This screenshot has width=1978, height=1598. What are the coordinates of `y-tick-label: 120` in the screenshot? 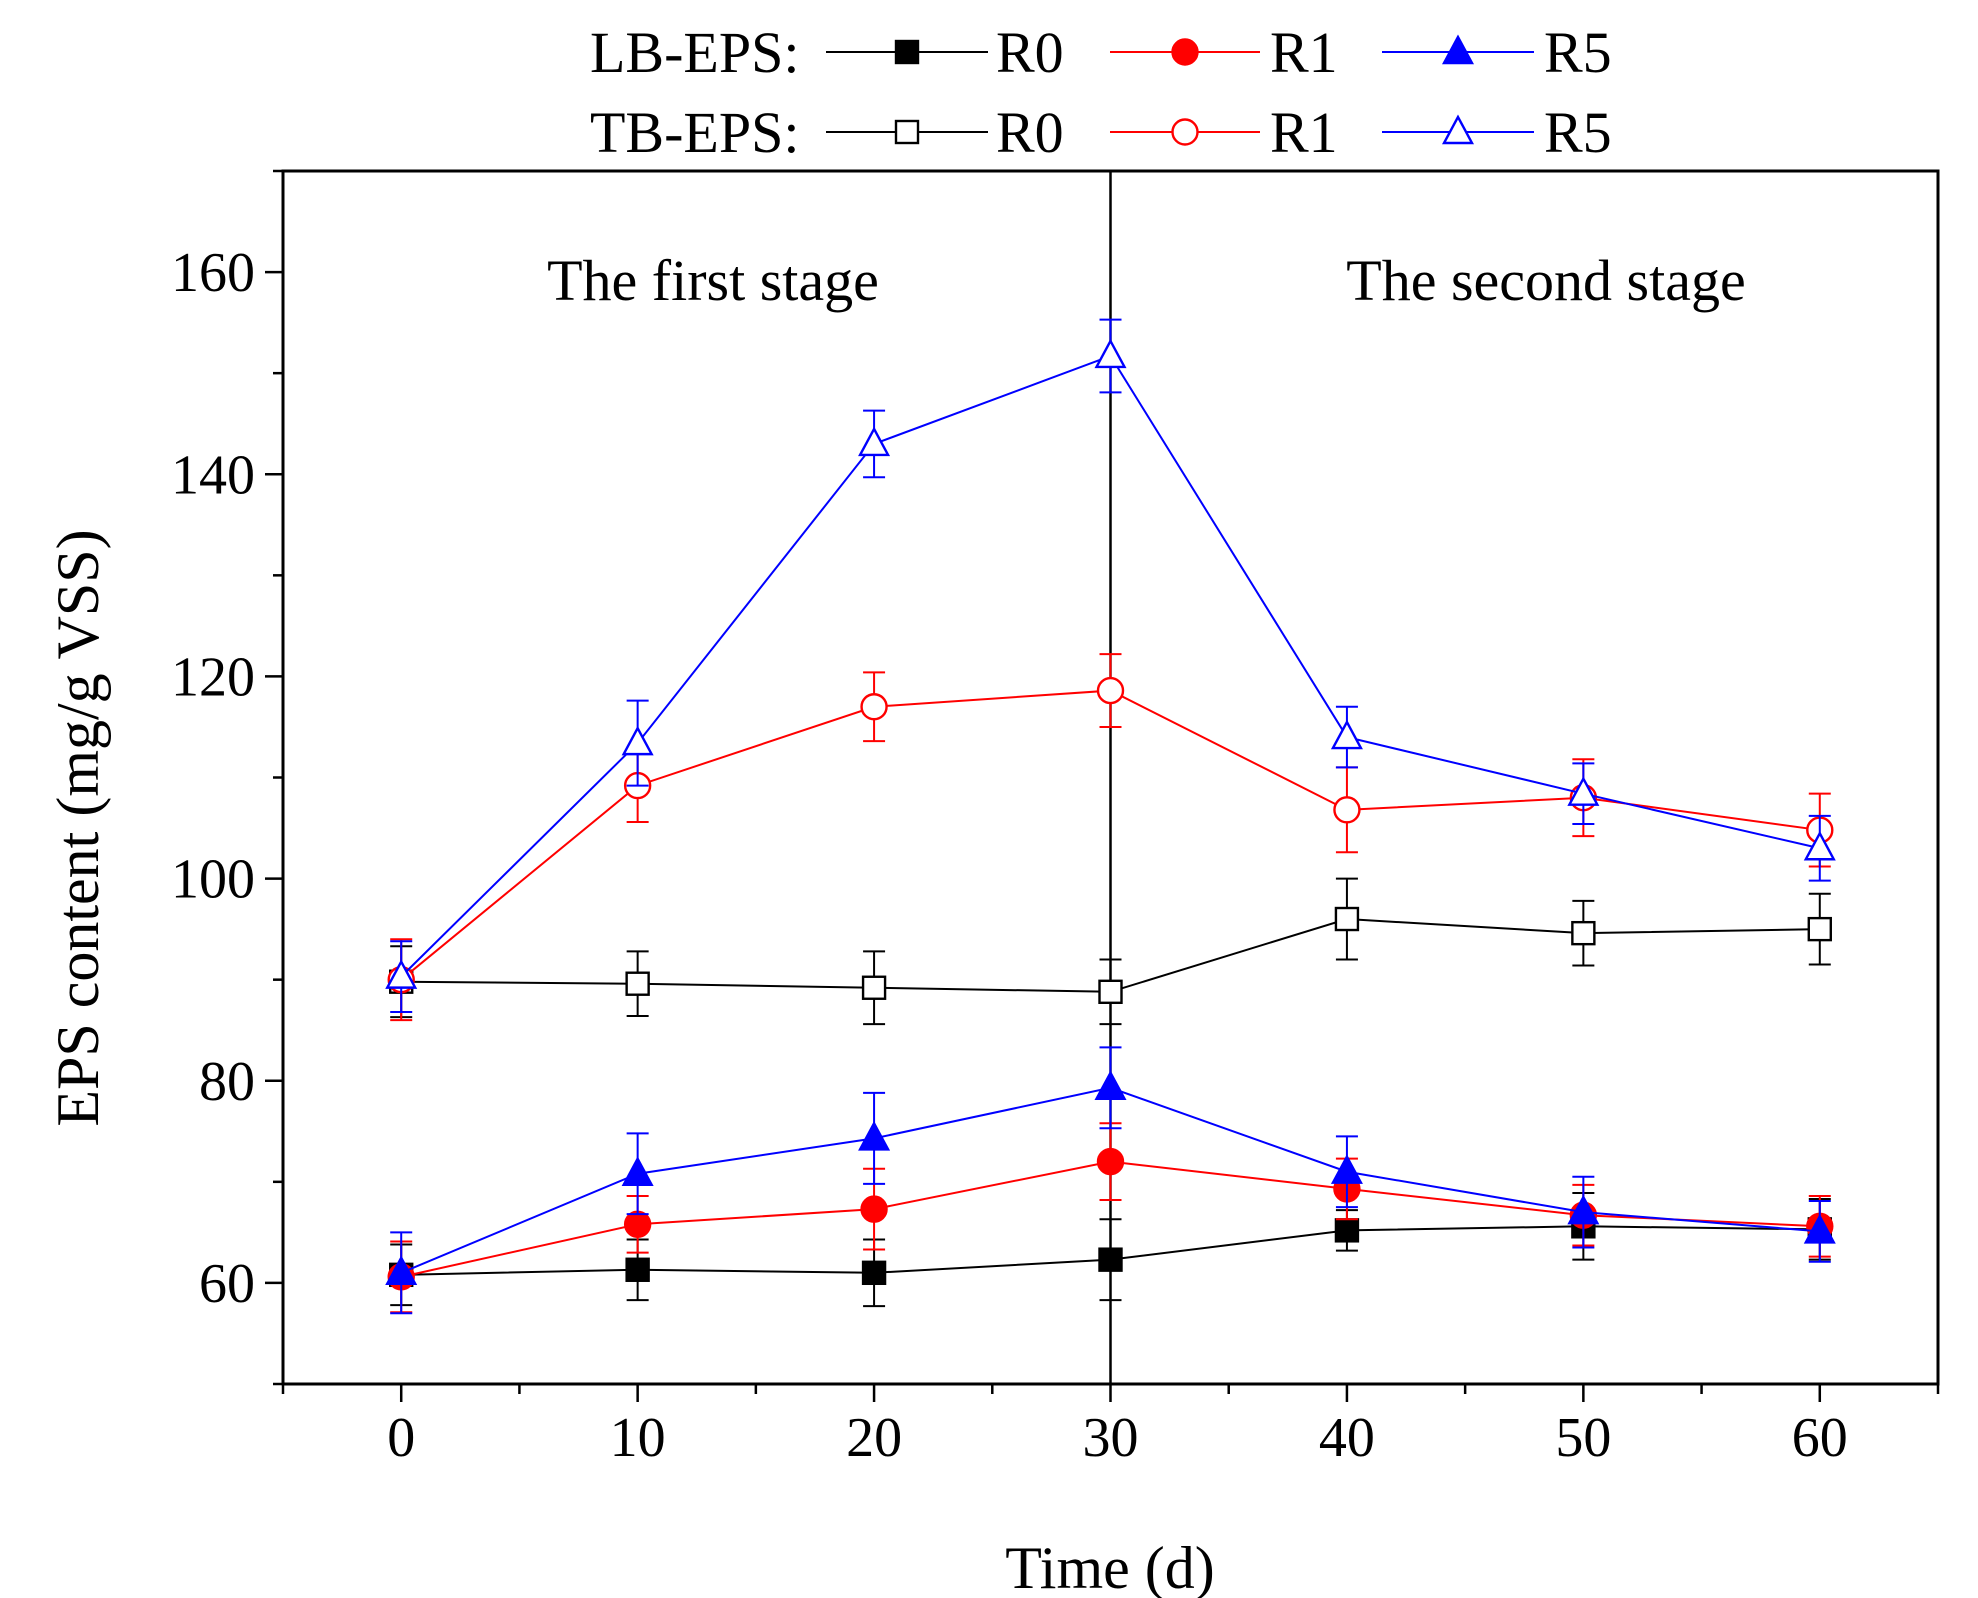 It's located at (213, 677).